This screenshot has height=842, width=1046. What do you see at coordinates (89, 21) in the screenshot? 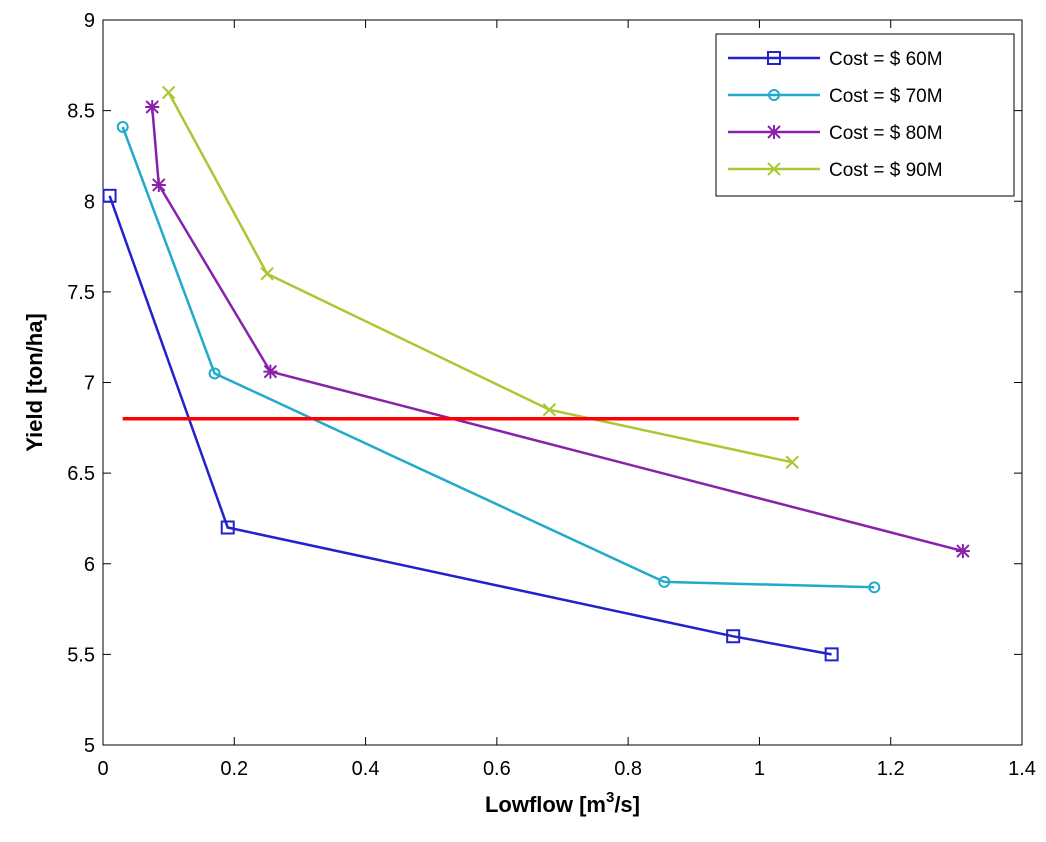
I see `y-tick-label: 9` at bounding box center [89, 21].